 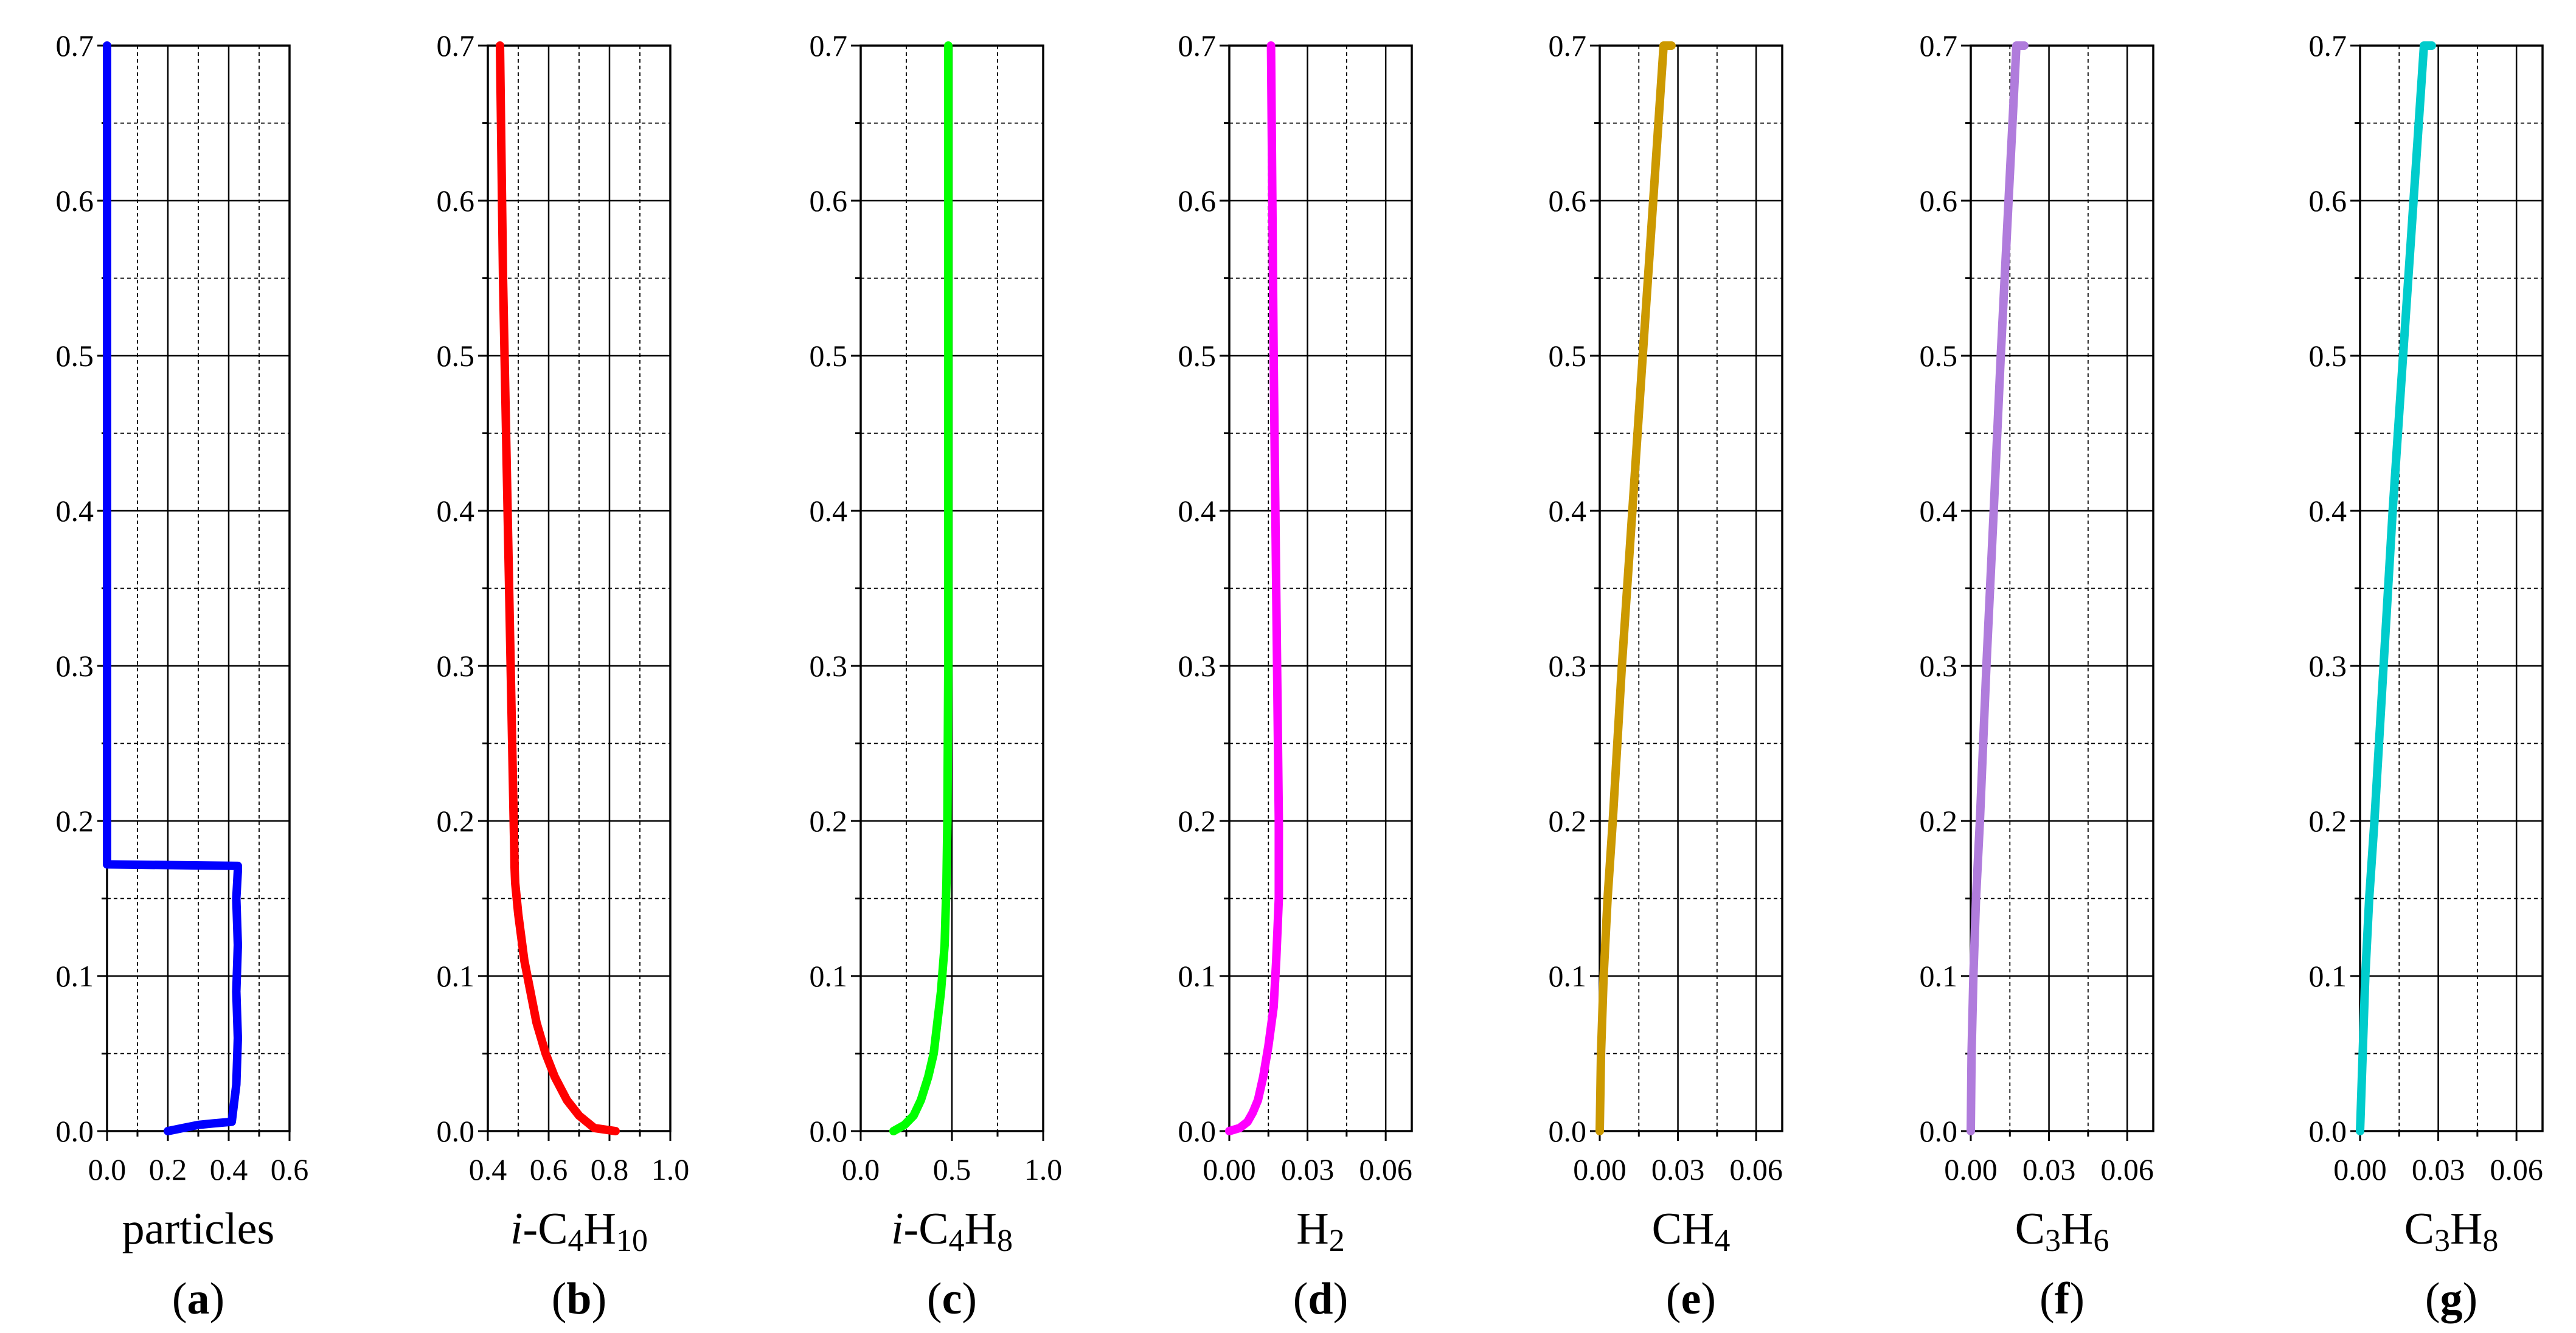 I want to click on x-axis-title: i-C4​H8​, so click(x=952, y=1231).